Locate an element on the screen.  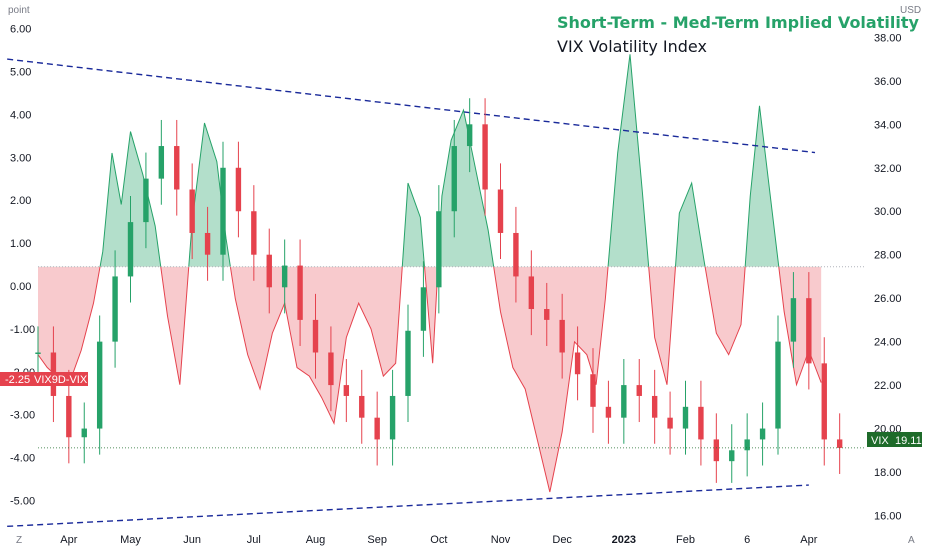
auto-scale-toggle: A is located at coordinates (911, 540).